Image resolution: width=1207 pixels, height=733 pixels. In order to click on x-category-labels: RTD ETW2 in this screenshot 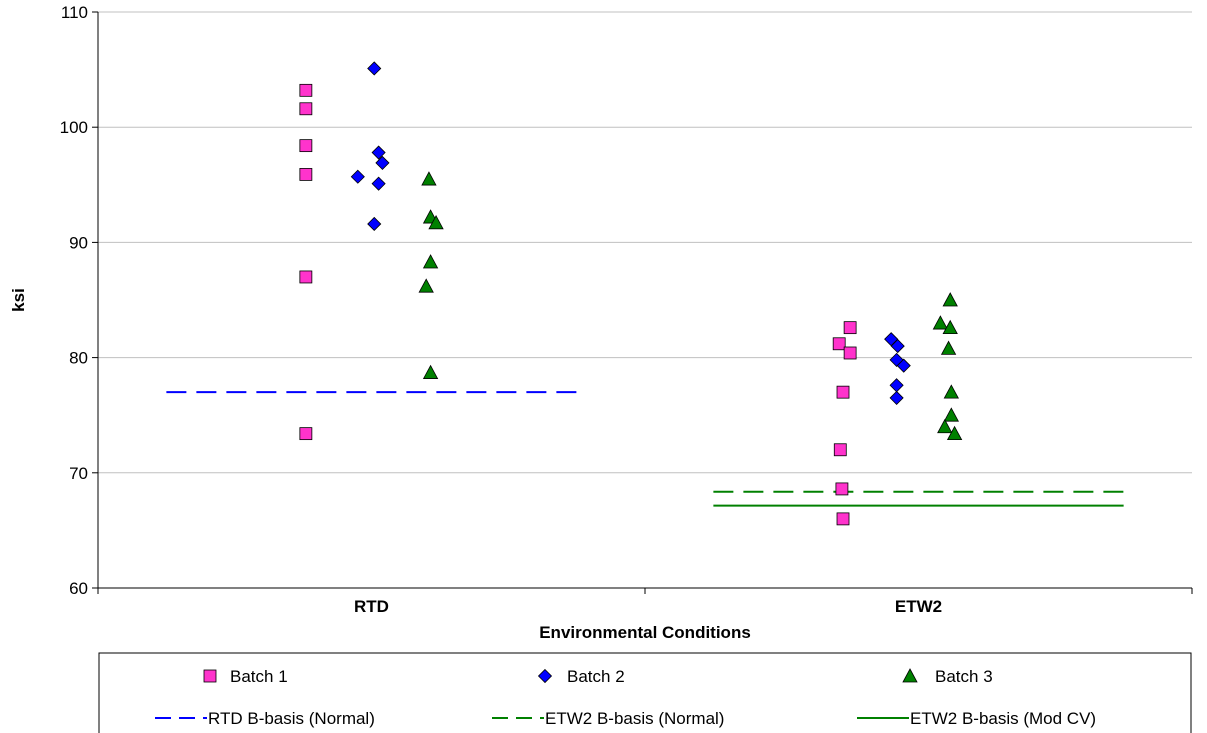, I will do `click(648, 606)`.